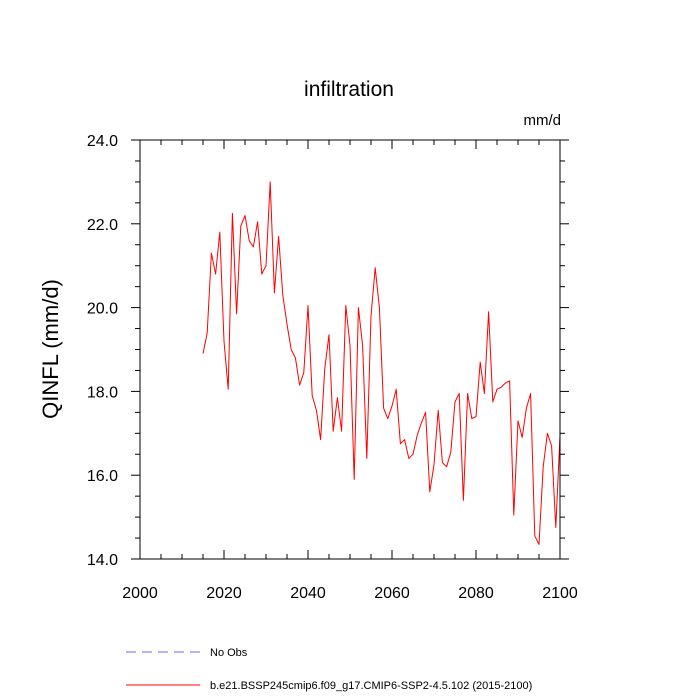  What do you see at coordinates (102, 560) in the screenshot?
I see `y-tick-label: 14.0` at bounding box center [102, 560].